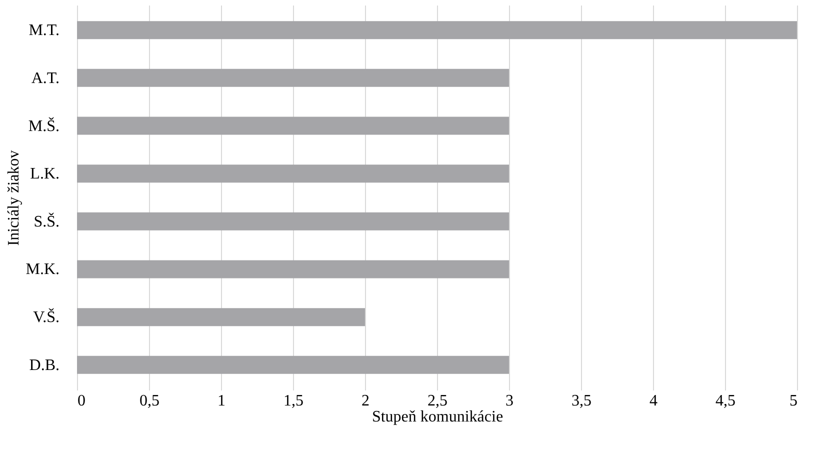  What do you see at coordinates (46, 317) in the screenshot?
I see `y-tick-label: V.Š.` at bounding box center [46, 317].